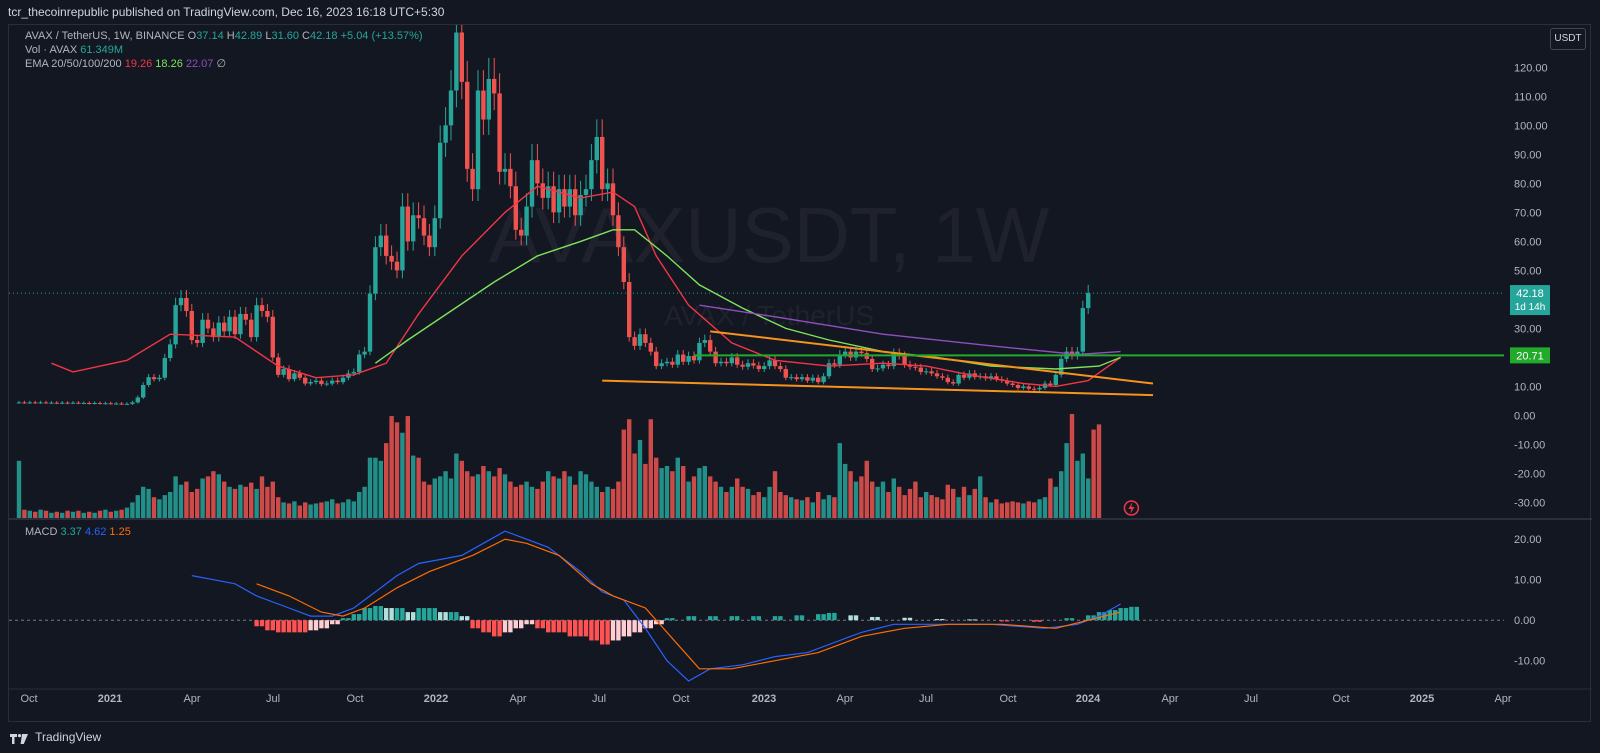  What do you see at coordinates (105, 36) in the screenshot?
I see `legend-symbol: AVAX / TetherUS, 1W, BINANCE` at bounding box center [105, 36].